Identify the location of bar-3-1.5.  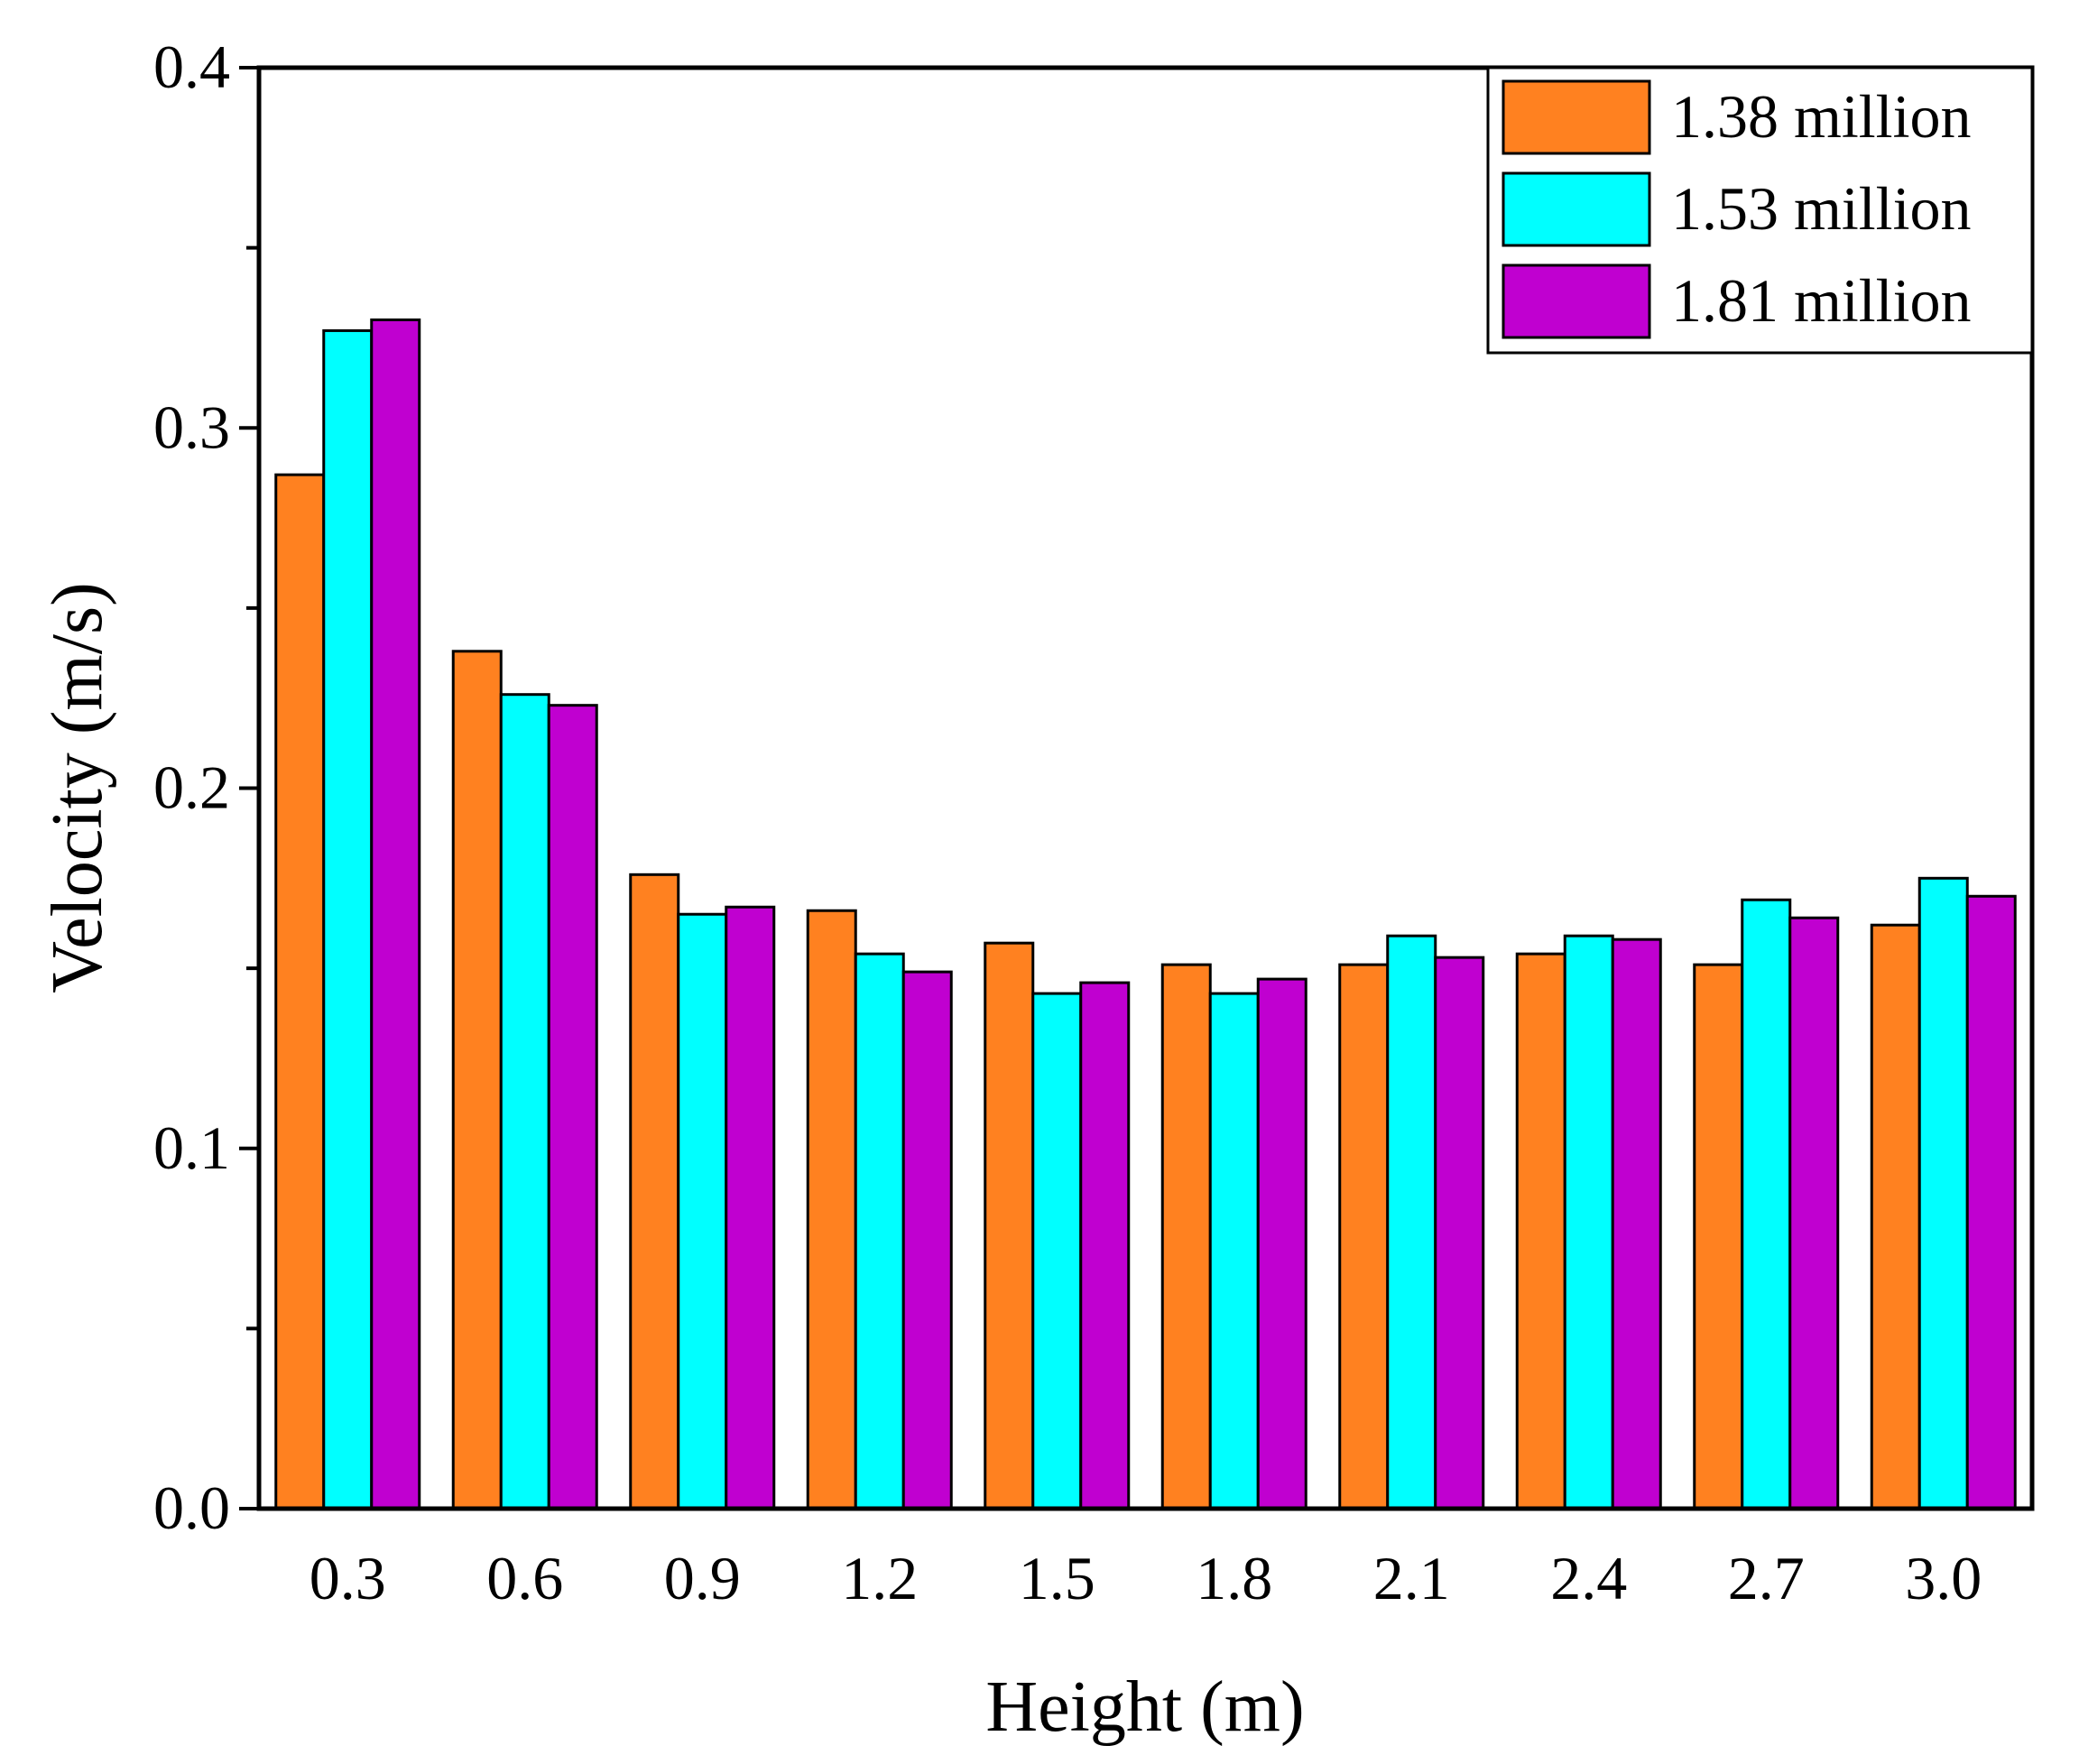
(1105, 1245).